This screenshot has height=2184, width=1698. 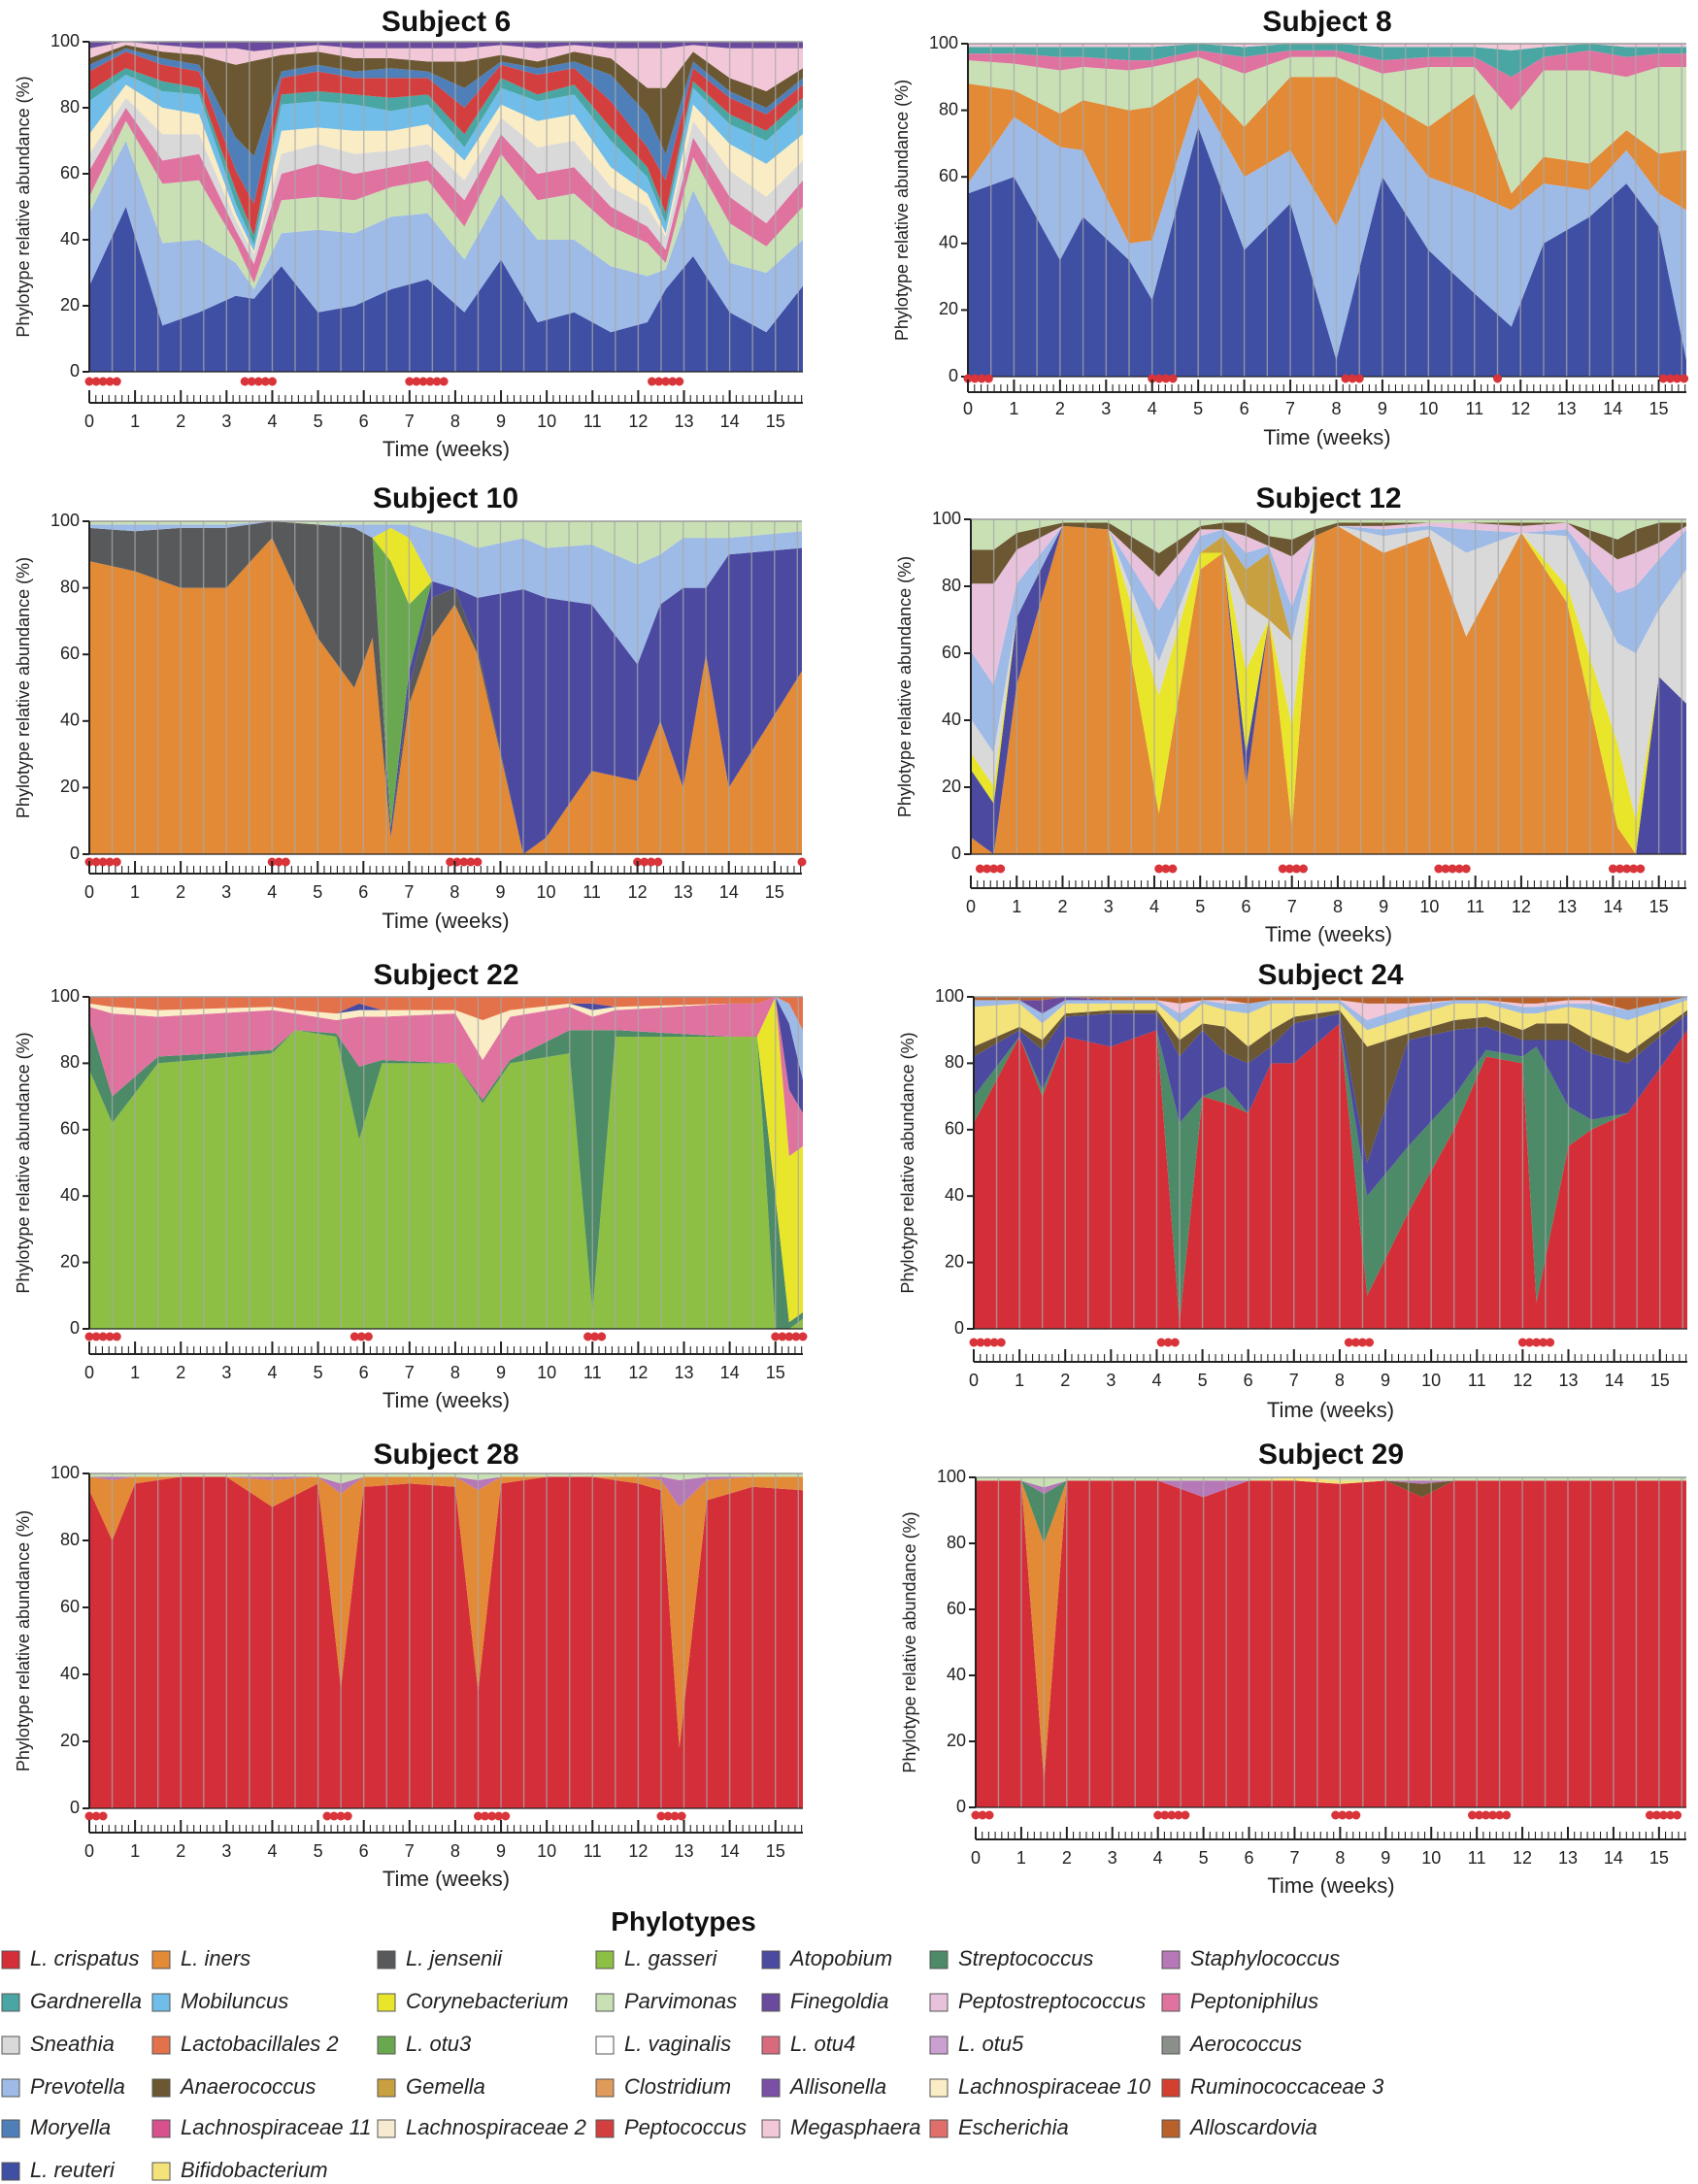 What do you see at coordinates (455, 1163) in the screenshot?
I see `sample-lines` at bounding box center [455, 1163].